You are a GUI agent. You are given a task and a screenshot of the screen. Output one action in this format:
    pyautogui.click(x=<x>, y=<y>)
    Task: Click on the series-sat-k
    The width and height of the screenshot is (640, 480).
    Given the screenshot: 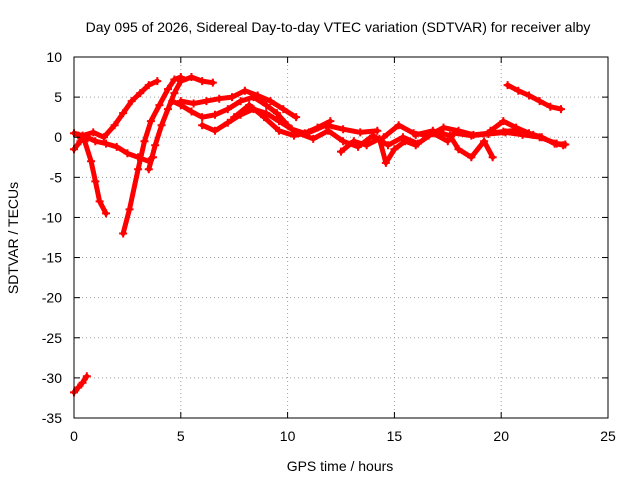 What is the action you would take?
    pyautogui.click(x=373, y=138)
    